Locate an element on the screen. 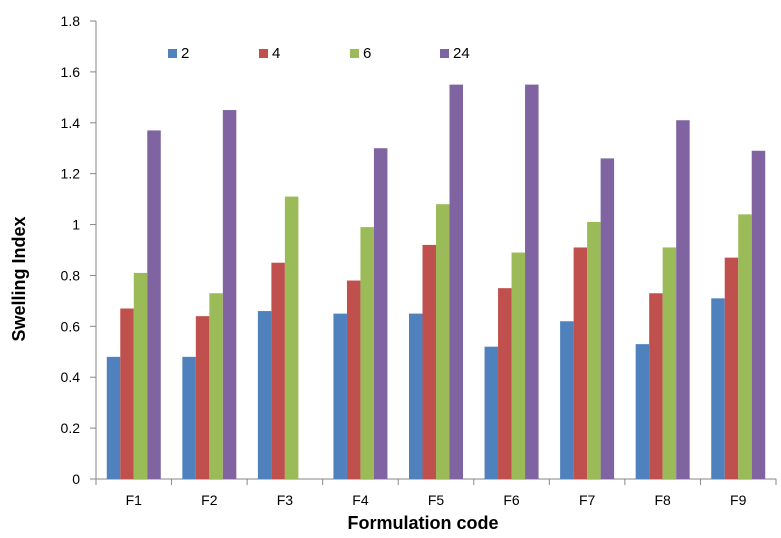 This screenshot has height=538, width=781. x-tick-label: F1 is located at coordinates (134, 500).